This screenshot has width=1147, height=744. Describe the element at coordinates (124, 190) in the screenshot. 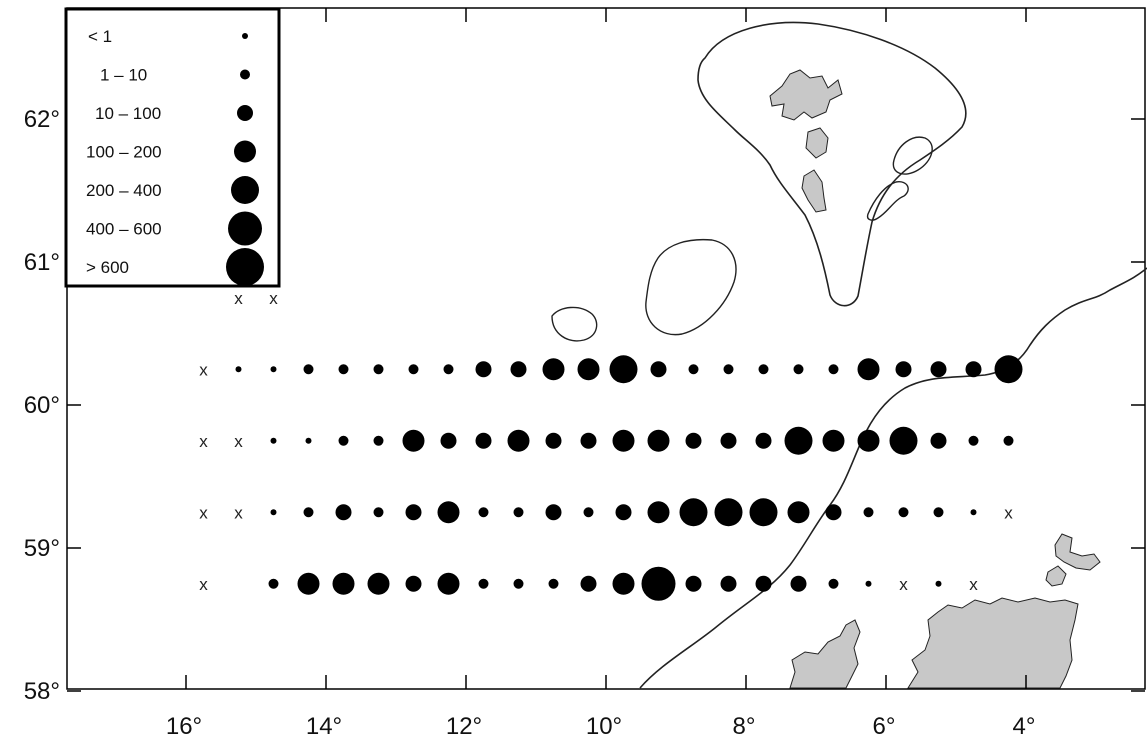

I see `legend-label: 200 – 400` at that location.